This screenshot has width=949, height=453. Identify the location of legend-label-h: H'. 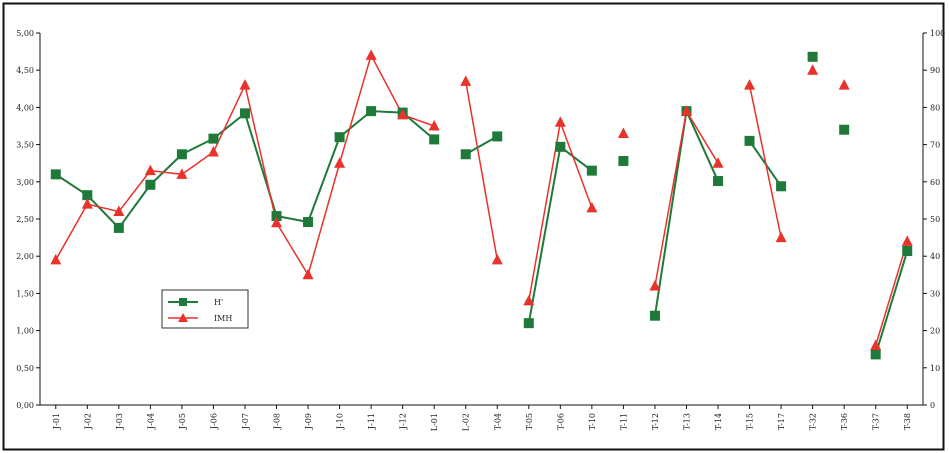
(218, 302).